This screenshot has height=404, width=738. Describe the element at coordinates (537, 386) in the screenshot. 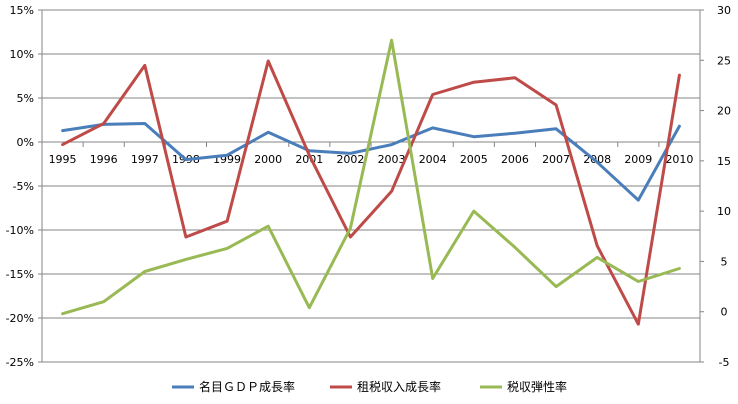

I see `legend-label: 税収弾性率` at that location.